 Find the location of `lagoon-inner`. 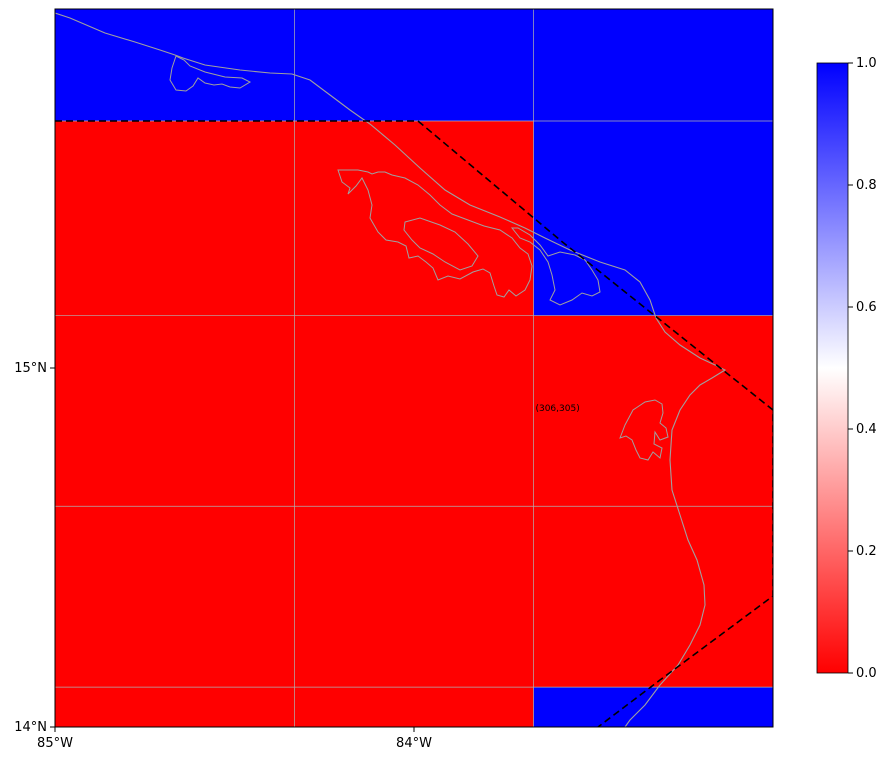

lagoon-inner is located at coordinates (441, 244).